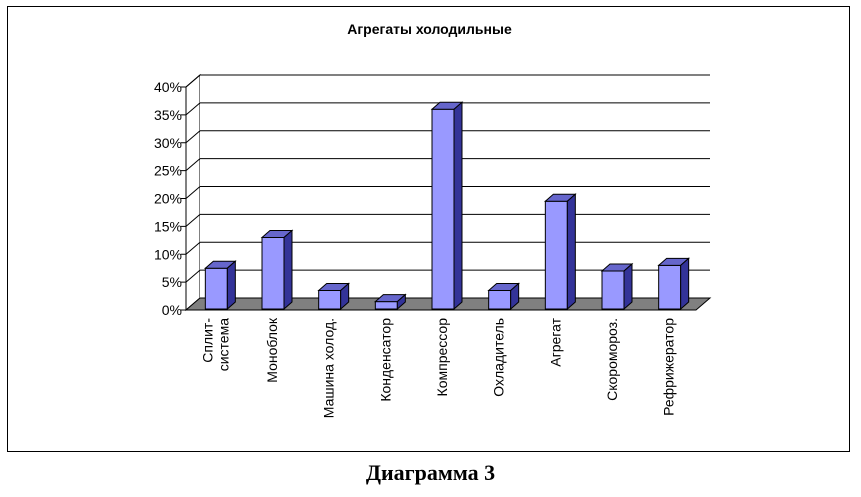 This screenshot has height=497, width=861. What do you see at coordinates (168, 199) in the screenshot?
I see `y-tick-label: 20%` at bounding box center [168, 199].